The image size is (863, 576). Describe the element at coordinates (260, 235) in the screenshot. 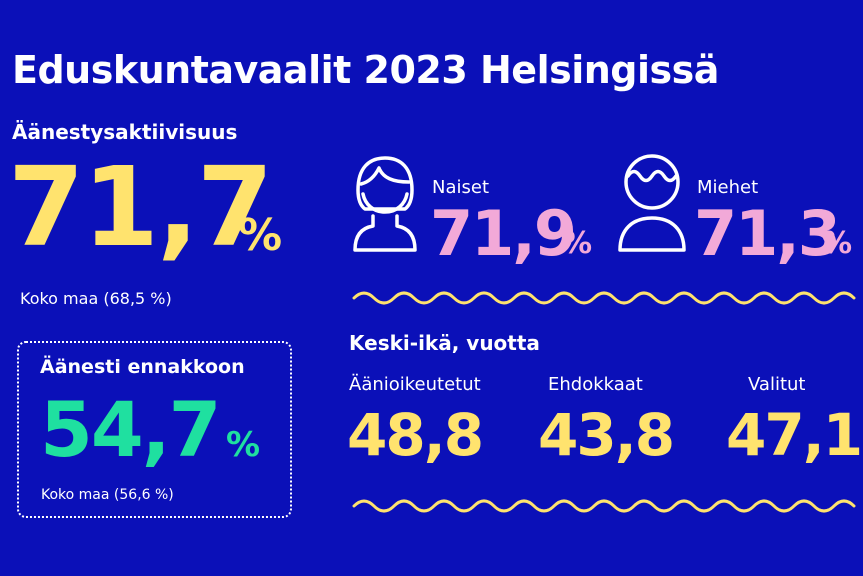

I see `turnout-unit: %` at that location.